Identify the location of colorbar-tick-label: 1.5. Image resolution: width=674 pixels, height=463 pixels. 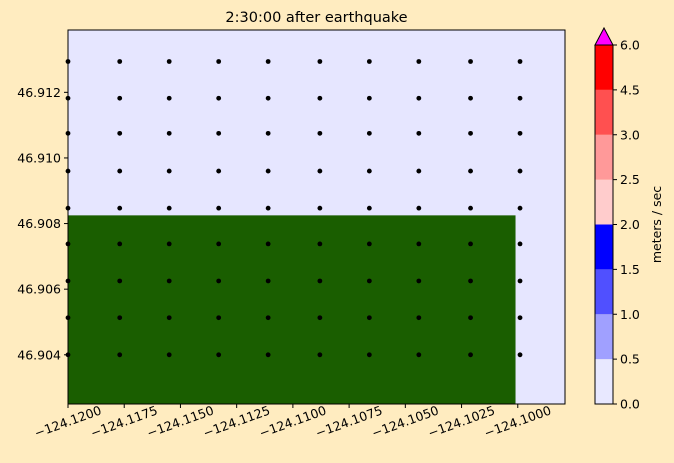
(630, 269).